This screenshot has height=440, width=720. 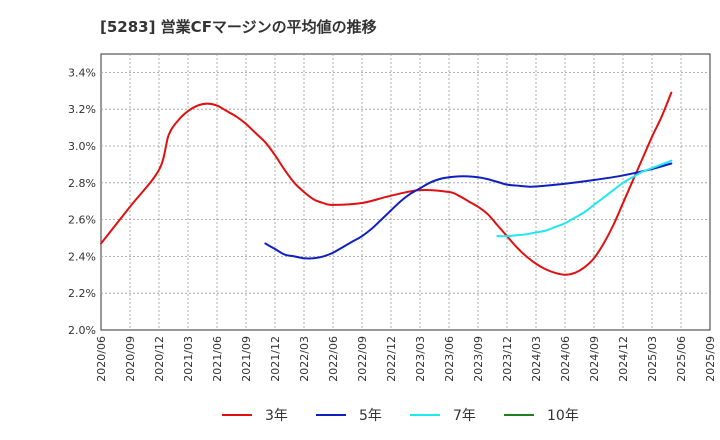 I want to click on x-tick-label: 2023/09, so click(x=478, y=359).